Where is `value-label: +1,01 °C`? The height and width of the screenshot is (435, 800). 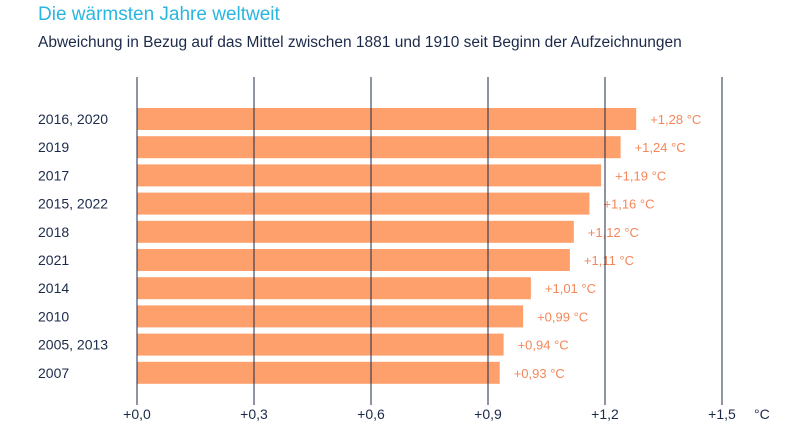 value-label: +1,01 °C is located at coordinates (570, 288).